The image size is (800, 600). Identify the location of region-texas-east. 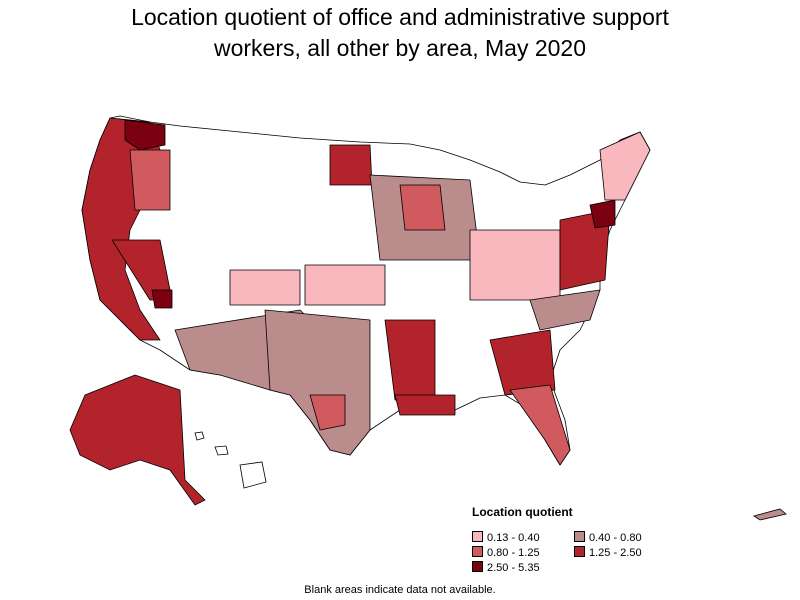
(327, 412).